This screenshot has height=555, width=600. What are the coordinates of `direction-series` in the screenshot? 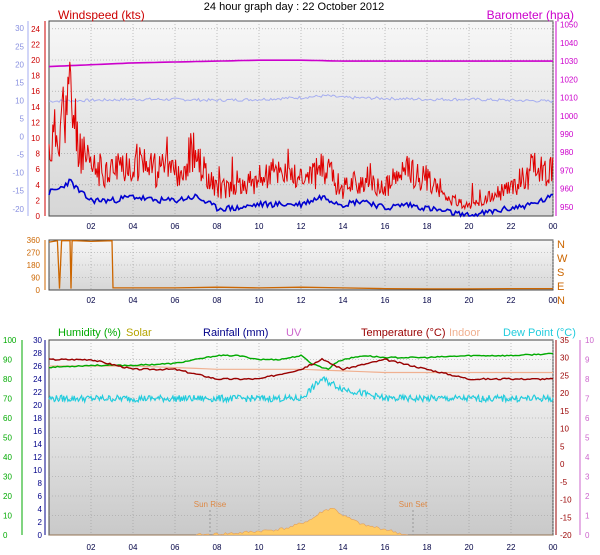 It's located at (300, 264).